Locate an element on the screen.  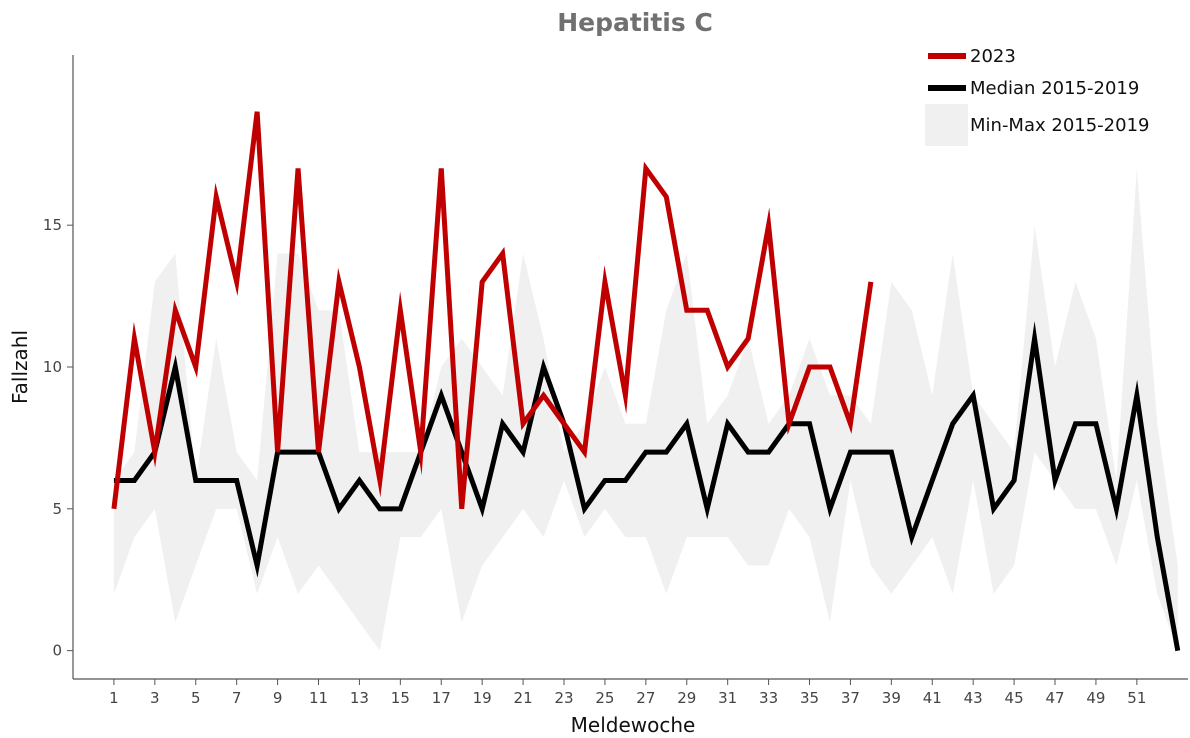
y-axis-title: Fallzahl is located at coordinates (20, 367).